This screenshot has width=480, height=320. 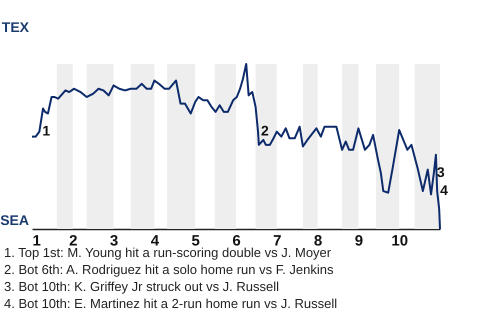 What do you see at coordinates (142, 286) in the screenshot?
I see `text: 3. Bot 10th: K. Griffey Jr struck out vs J. Russell` at bounding box center [142, 286].